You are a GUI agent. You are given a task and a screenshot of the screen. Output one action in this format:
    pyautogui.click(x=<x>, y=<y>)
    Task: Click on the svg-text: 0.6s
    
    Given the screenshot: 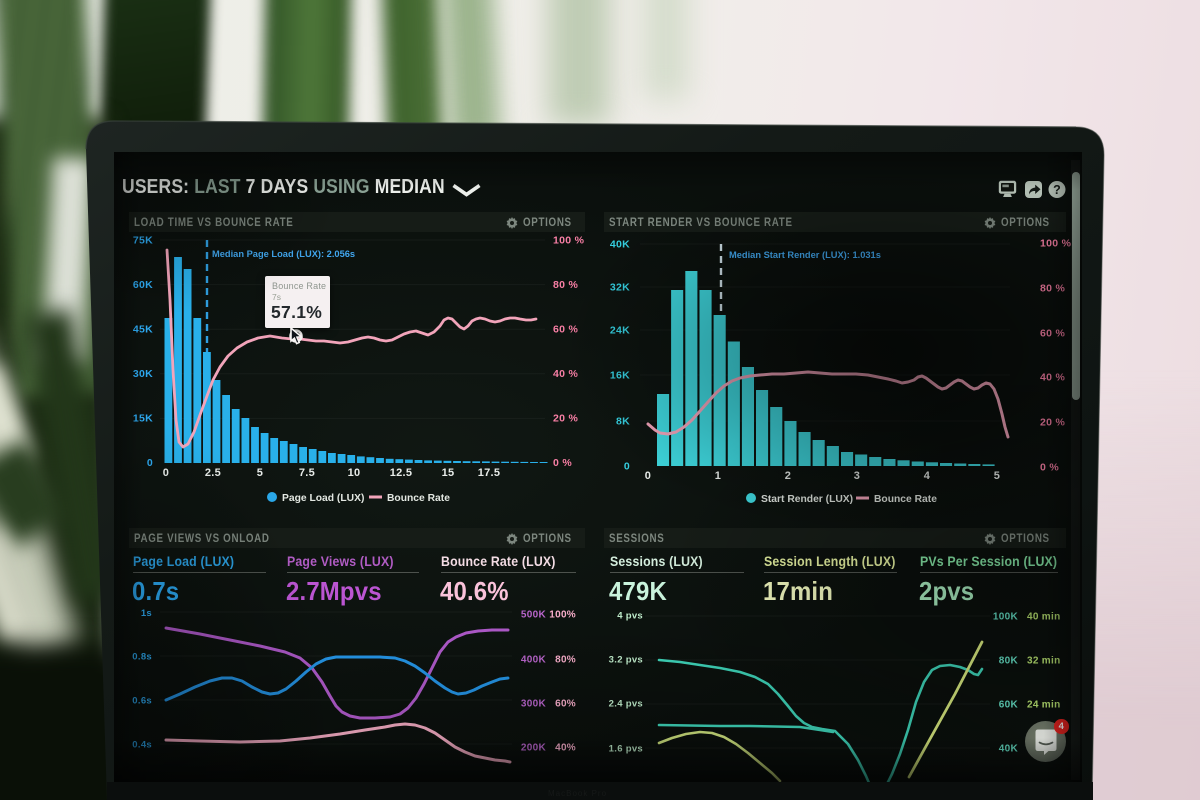 What is the action you would take?
    pyautogui.click(x=142, y=701)
    